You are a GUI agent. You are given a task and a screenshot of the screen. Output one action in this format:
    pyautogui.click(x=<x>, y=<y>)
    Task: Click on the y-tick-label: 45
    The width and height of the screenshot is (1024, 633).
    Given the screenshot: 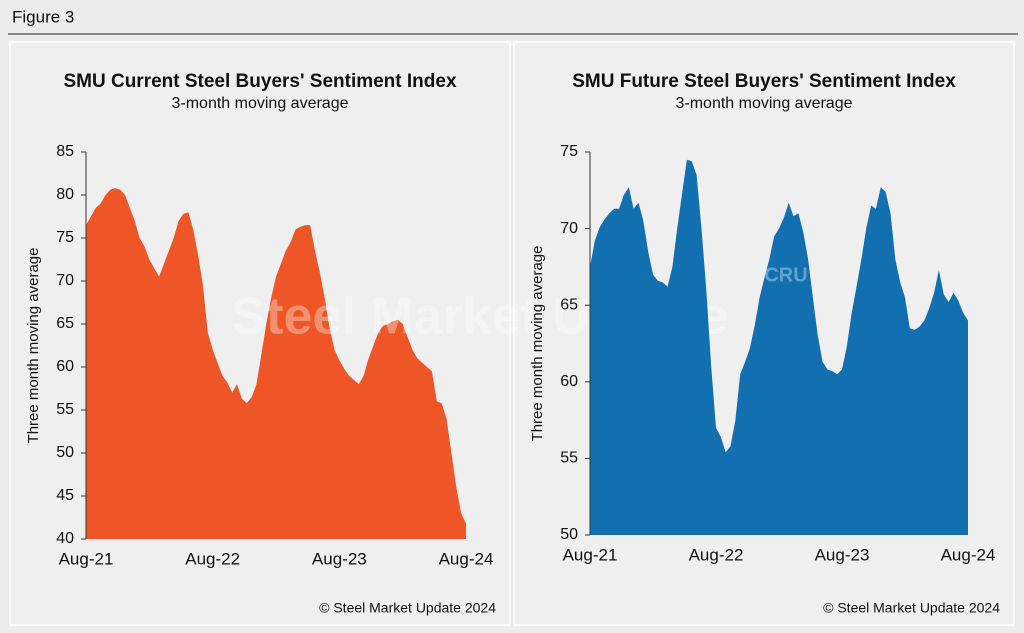 What is the action you would take?
    pyautogui.click(x=65, y=495)
    